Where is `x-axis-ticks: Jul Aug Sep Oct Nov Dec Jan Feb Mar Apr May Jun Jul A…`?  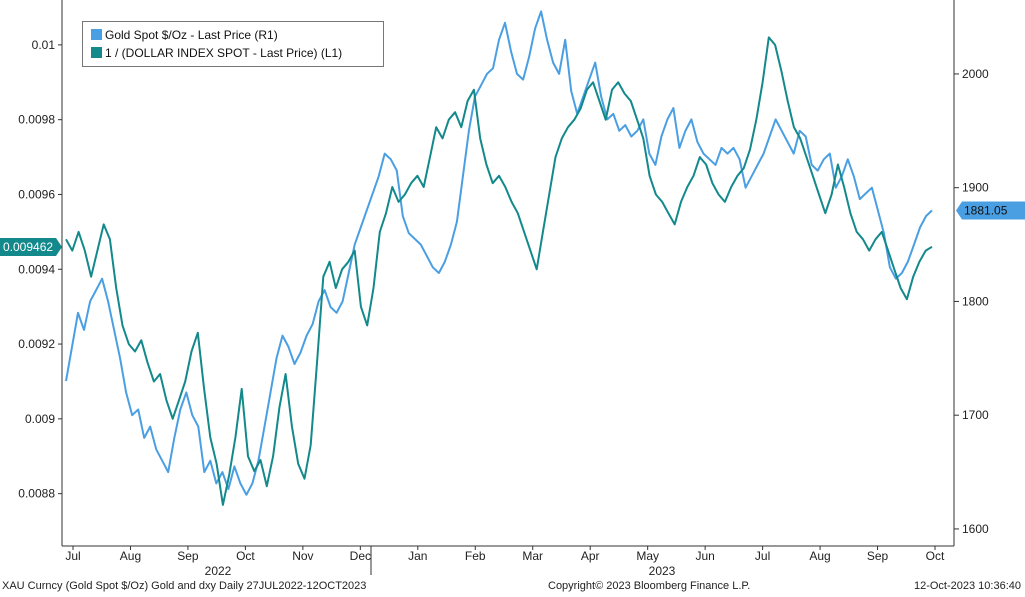
x-axis-ticks: Jul Aug Sep Oct Nov Dec Jan Feb Mar Apr May Jun Jul A… is located at coordinates (505, 554).